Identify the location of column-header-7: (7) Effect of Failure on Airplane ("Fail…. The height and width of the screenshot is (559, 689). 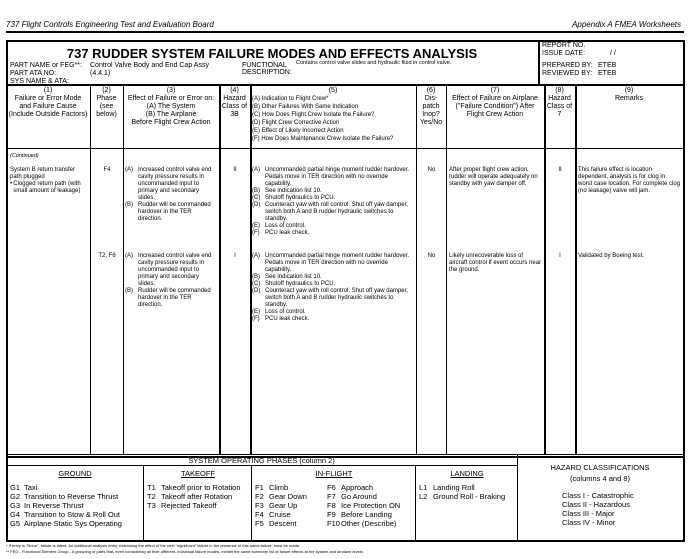
(495, 102).